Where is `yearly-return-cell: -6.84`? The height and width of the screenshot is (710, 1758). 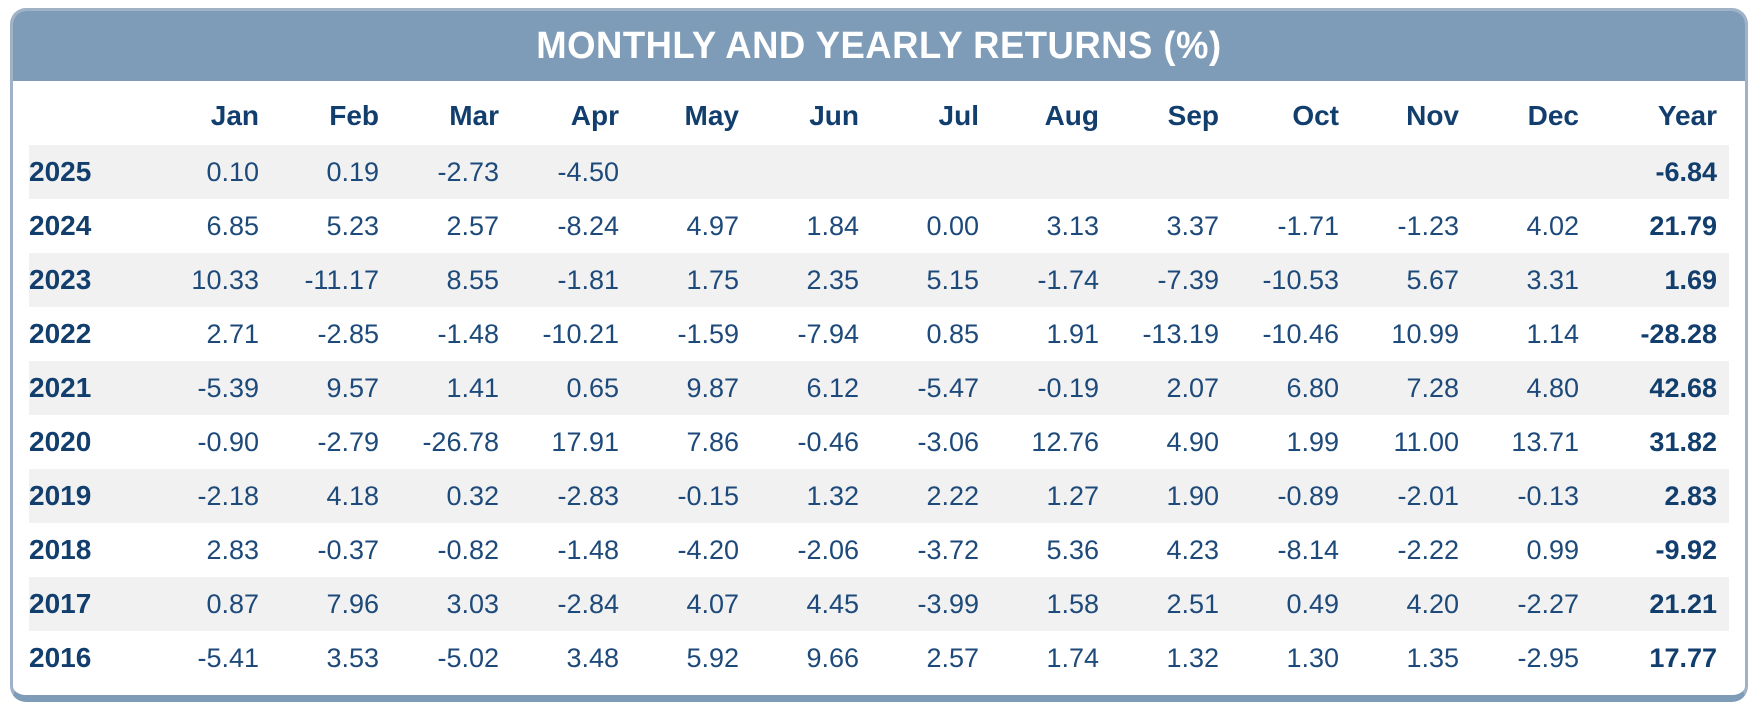
yearly-return-cell: -6.84 is located at coordinates (1686, 171).